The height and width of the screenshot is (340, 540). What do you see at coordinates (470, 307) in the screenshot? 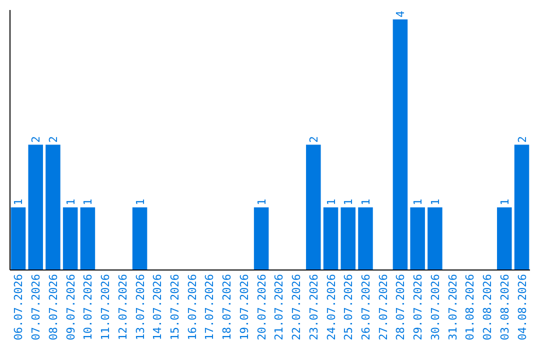
I see `x-tick-label: 01.08.2026` at bounding box center [470, 307].